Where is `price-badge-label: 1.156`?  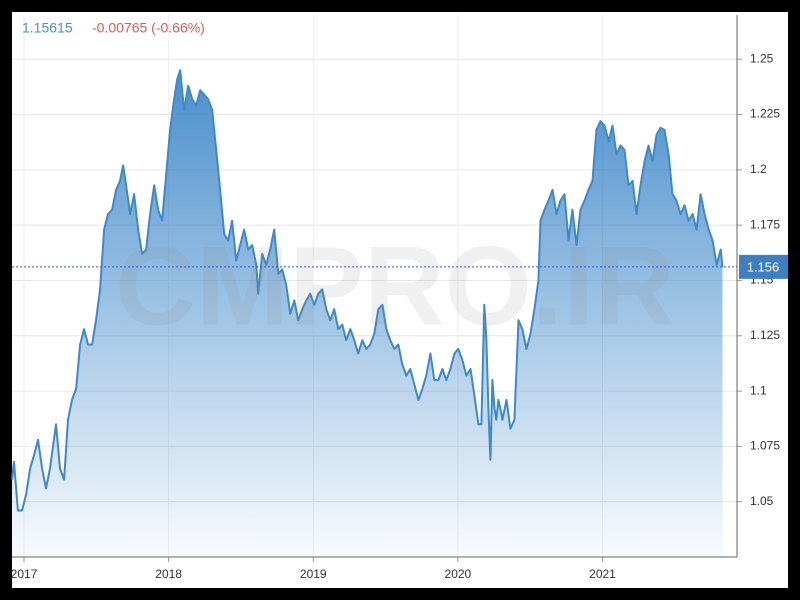
price-badge-label: 1.156 is located at coordinates (763, 266).